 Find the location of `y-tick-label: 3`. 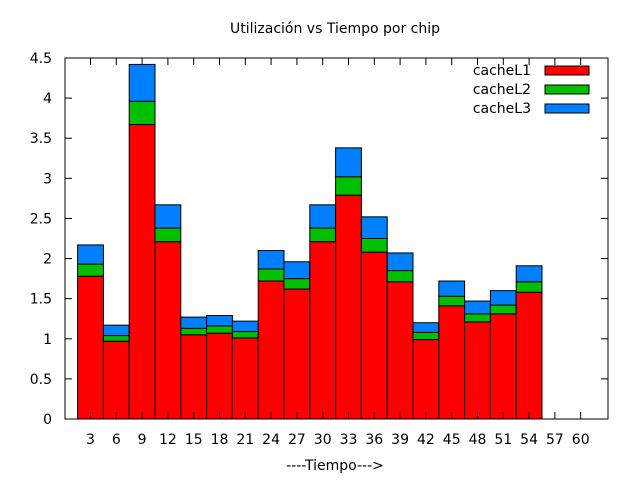

y-tick-label: 3 is located at coordinates (47, 179).